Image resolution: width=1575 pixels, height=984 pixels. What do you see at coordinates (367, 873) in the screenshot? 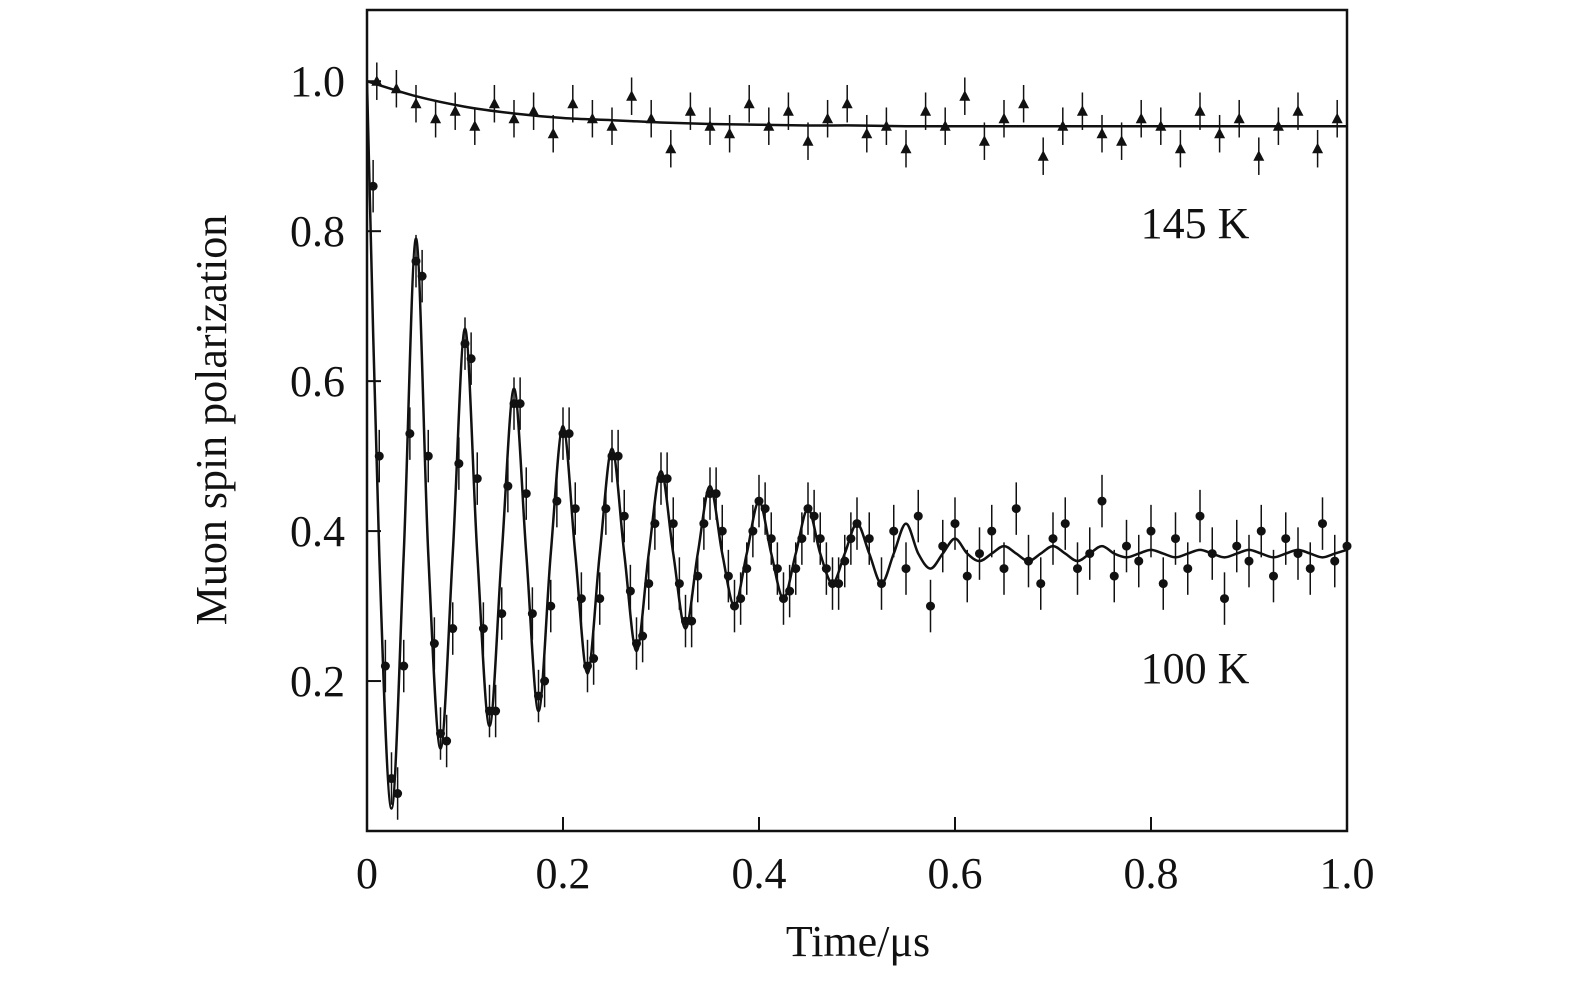
I see `x-tick-label: 0` at bounding box center [367, 873].